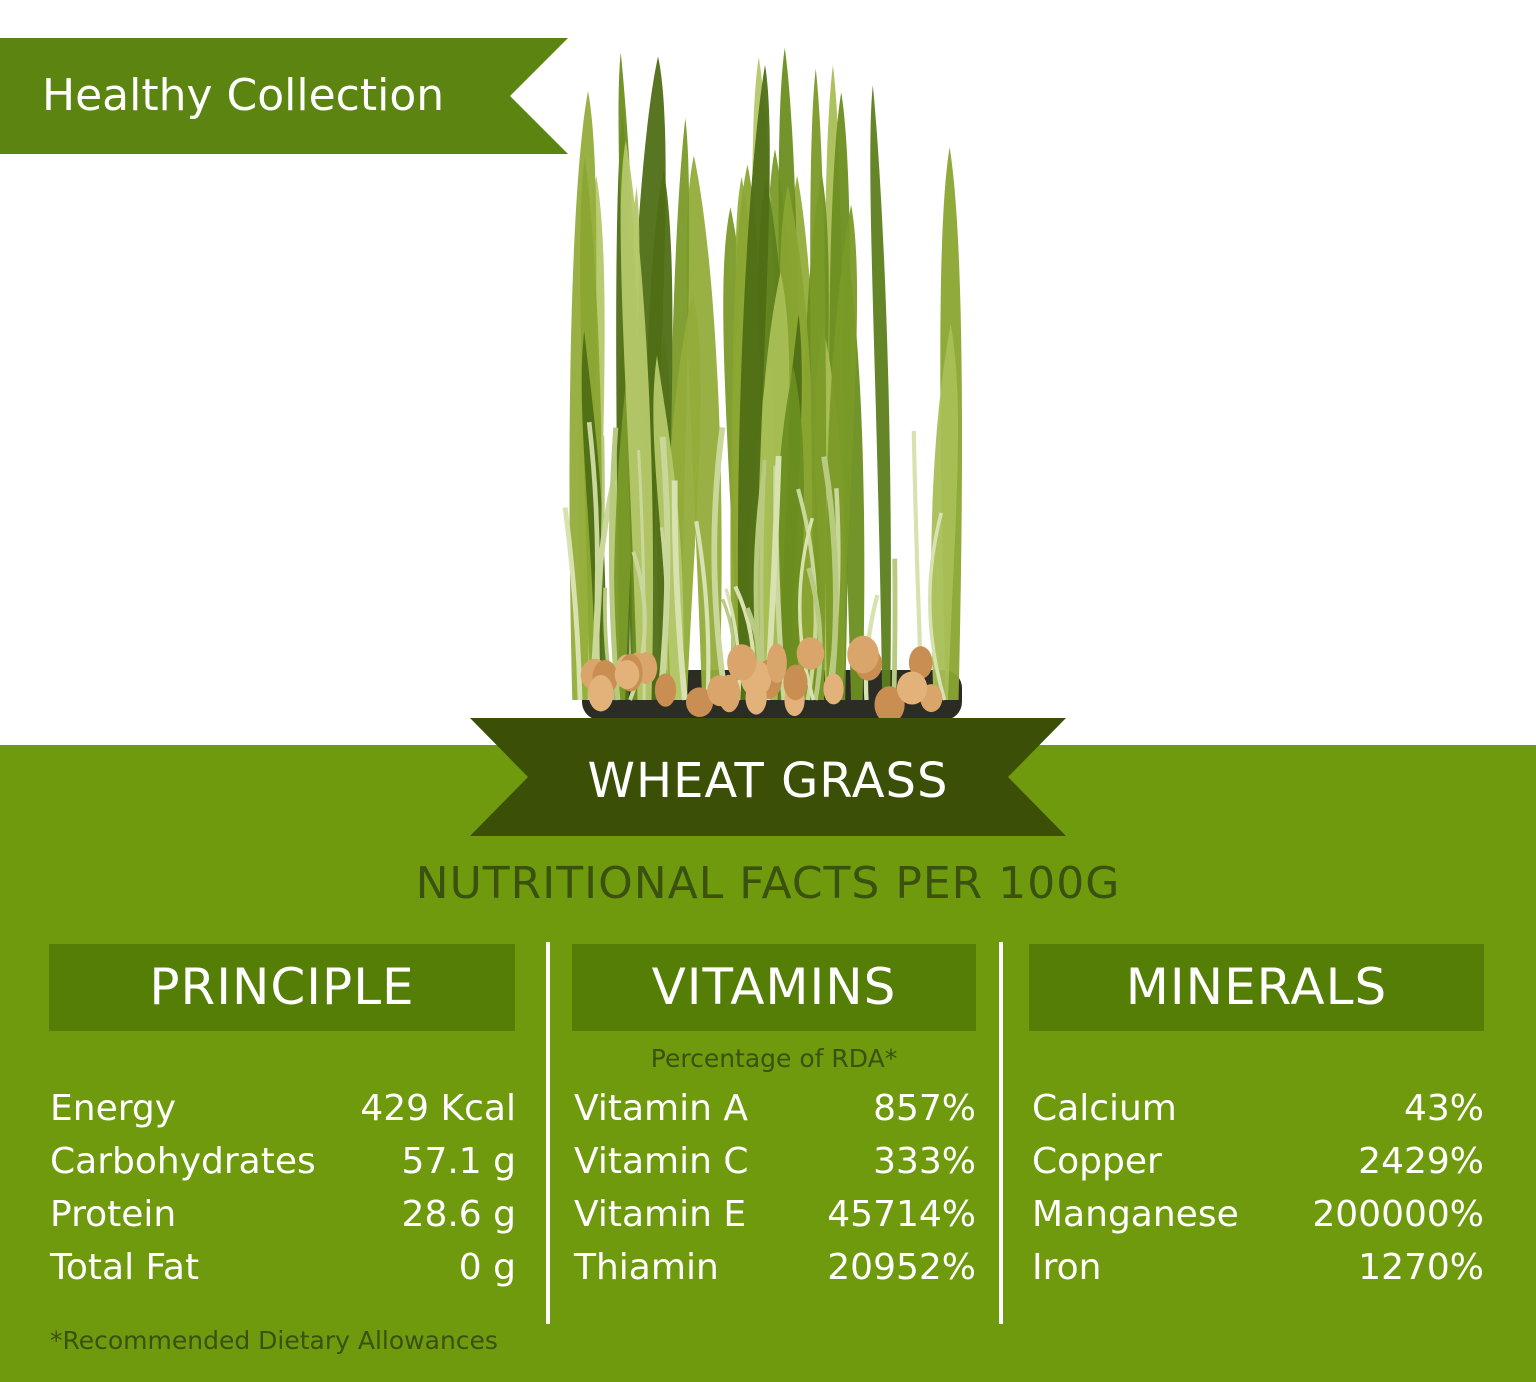  Describe the element at coordinates (646, 1267) in the screenshot. I see `vitamin-label: Thiamin` at that location.